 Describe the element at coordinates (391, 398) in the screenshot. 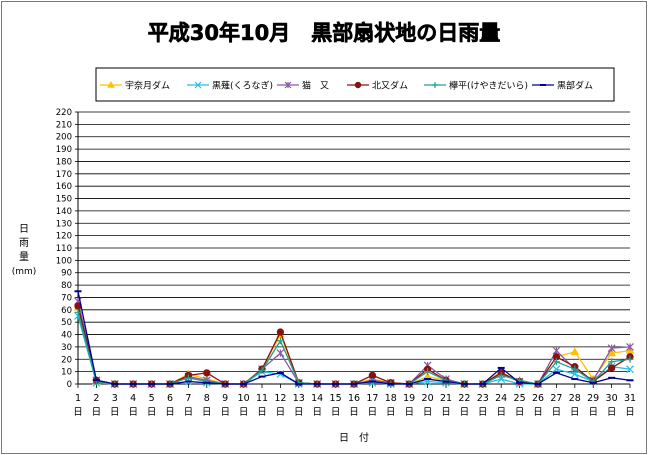

I see `x-tick-label: 18` at that location.